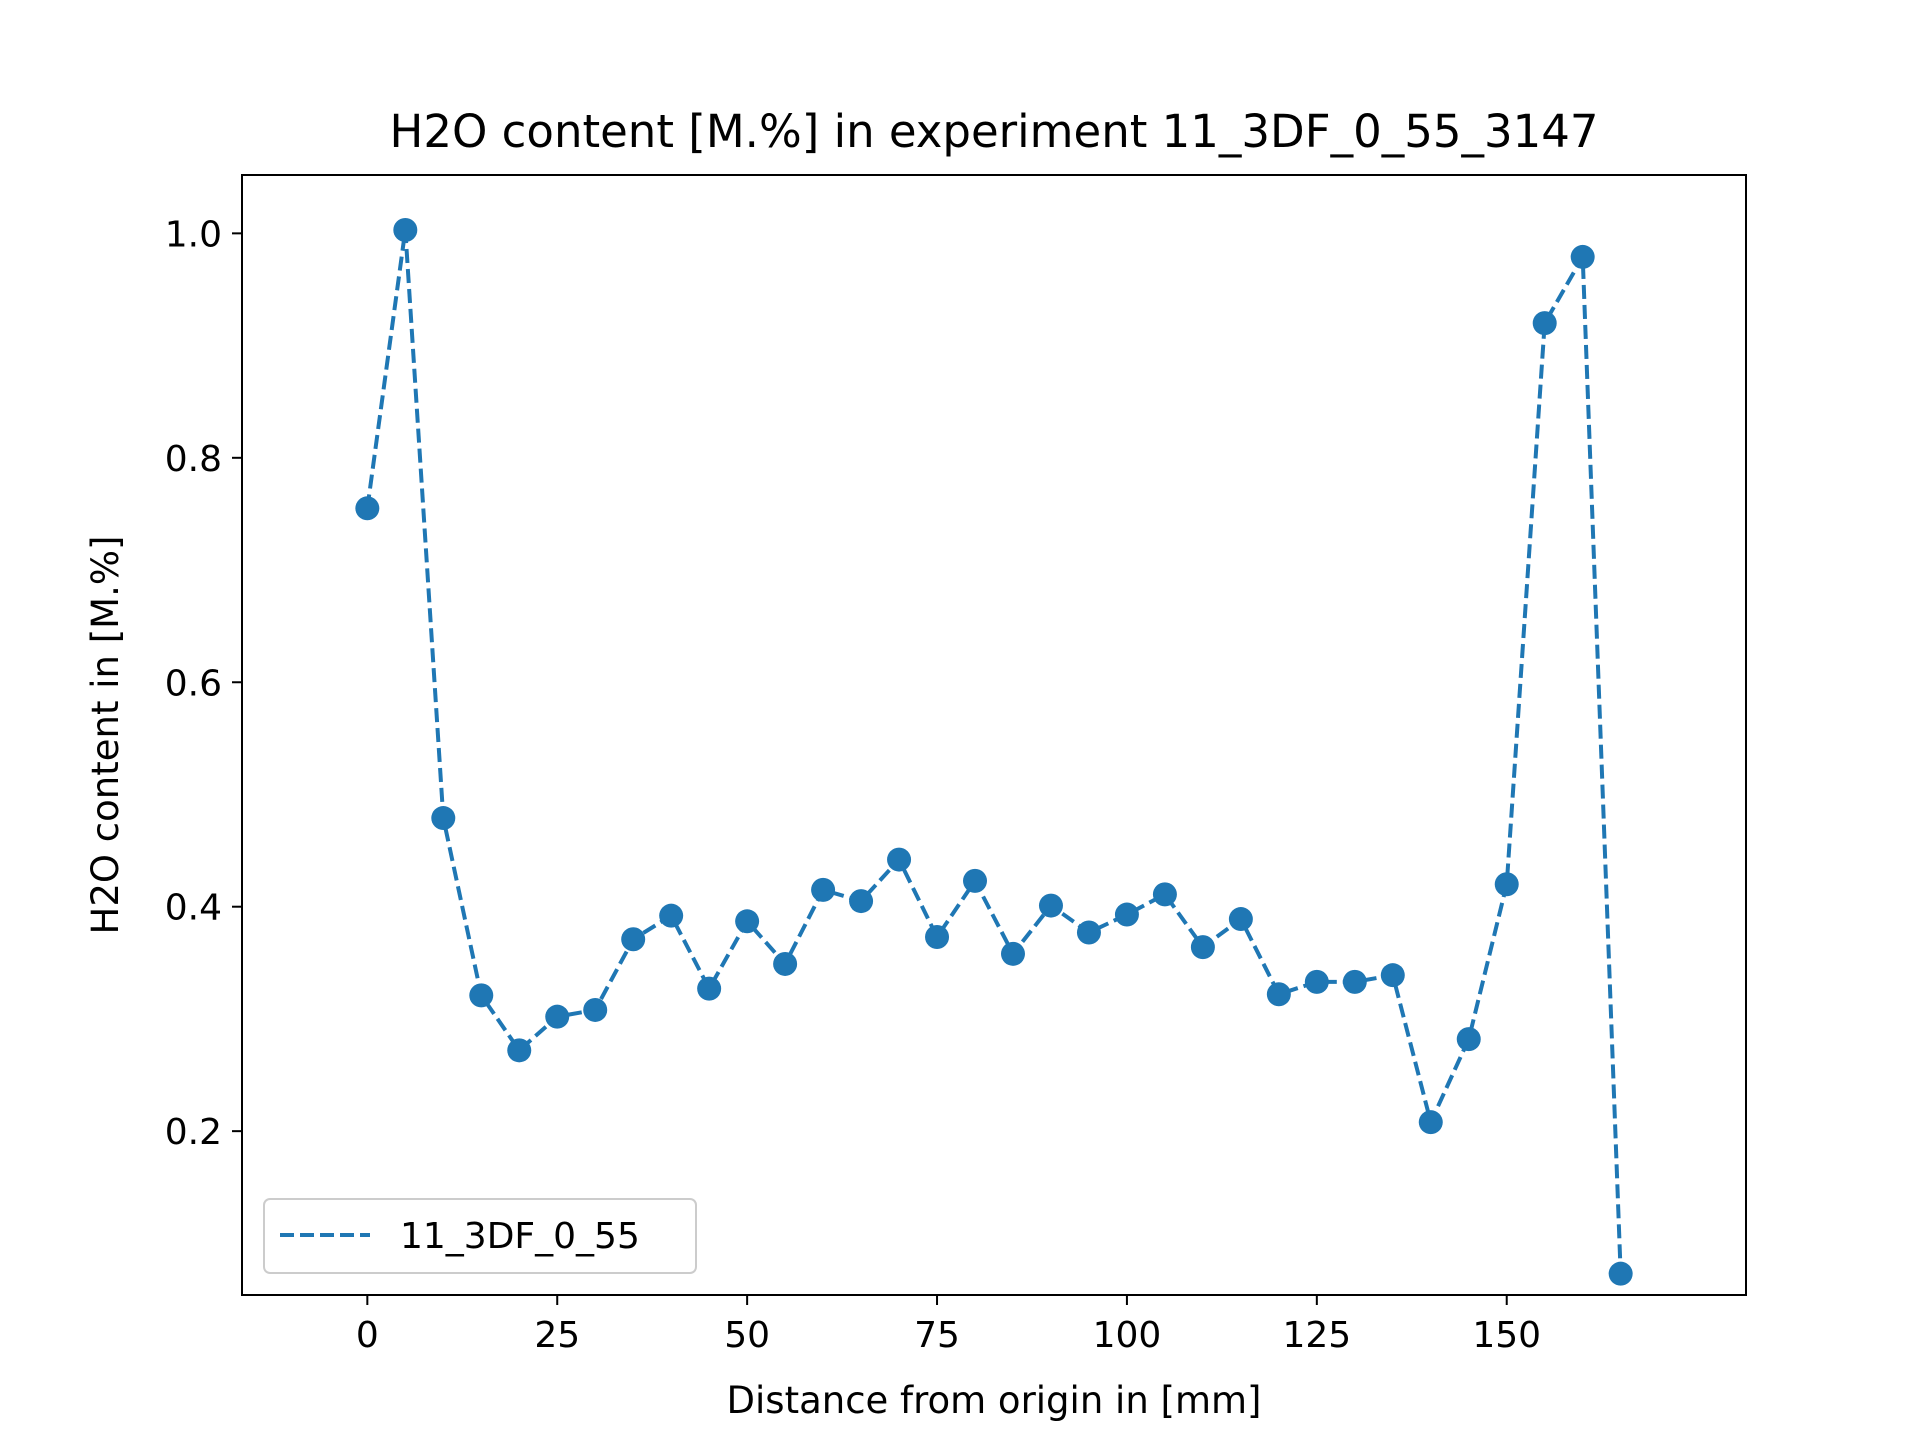 This screenshot has width=1920, height=1440. What do you see at coordinates (937, 1335) in the screenshot?
I see `x-tick-label: 75` at bounding box center [937, 1335].